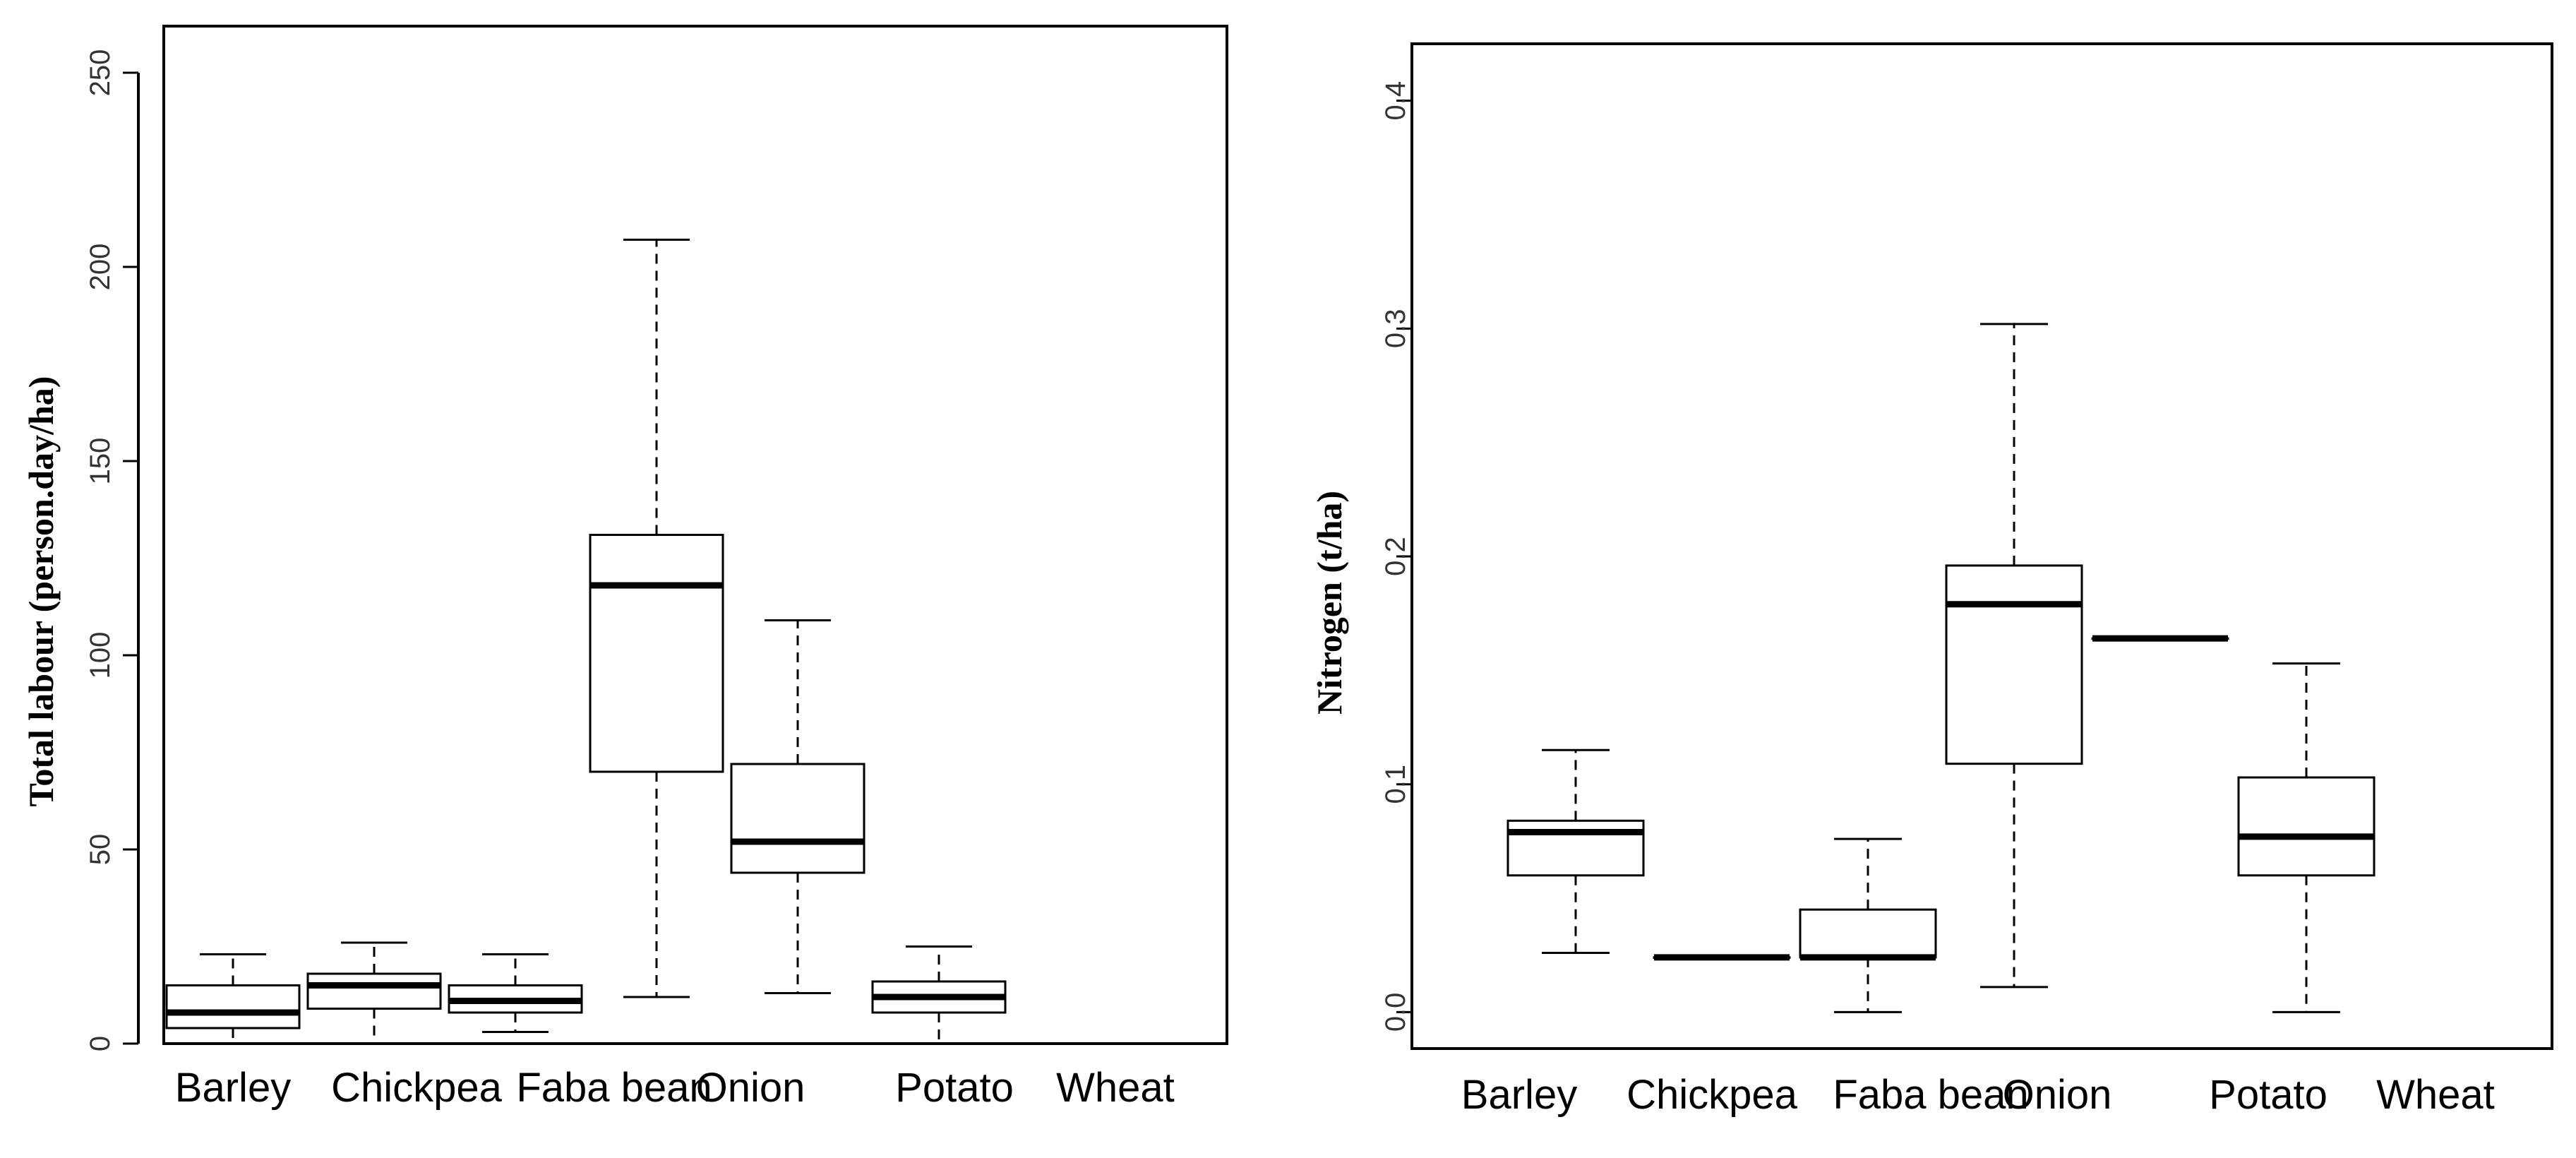 Image resolution: width=2576 pixels, height=1158 pixels. What do you see at coordinates (100, 1043) in the screenshot?
I see `y-tick-label: 0` at bounding box center [100, 1043].